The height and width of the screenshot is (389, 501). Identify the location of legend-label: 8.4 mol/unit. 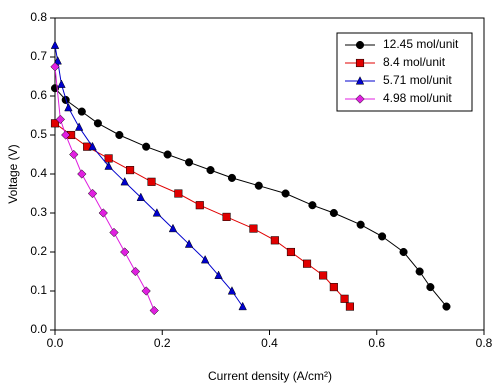
(414, 62).